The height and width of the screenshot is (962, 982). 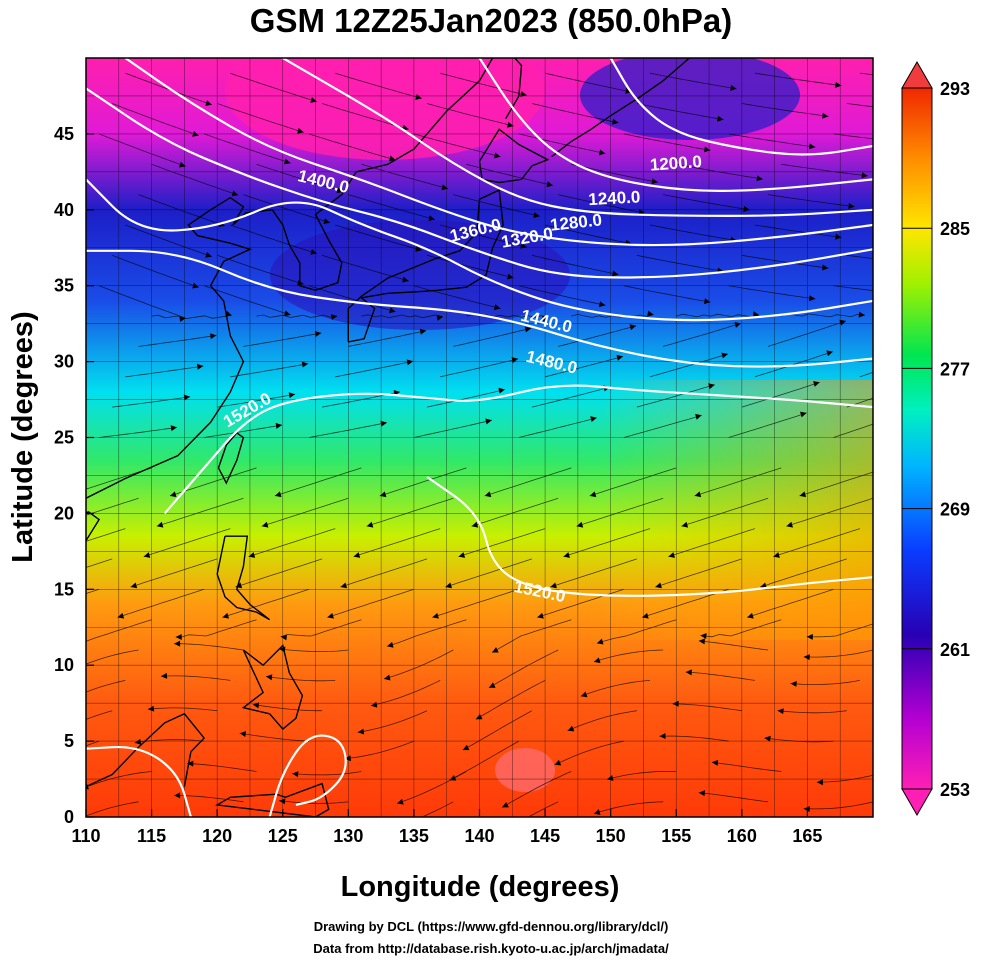 What do you see at coordinates (736, 510) in the screenshot?
I see `warm-east-shading` at bounding box center [736, 510].